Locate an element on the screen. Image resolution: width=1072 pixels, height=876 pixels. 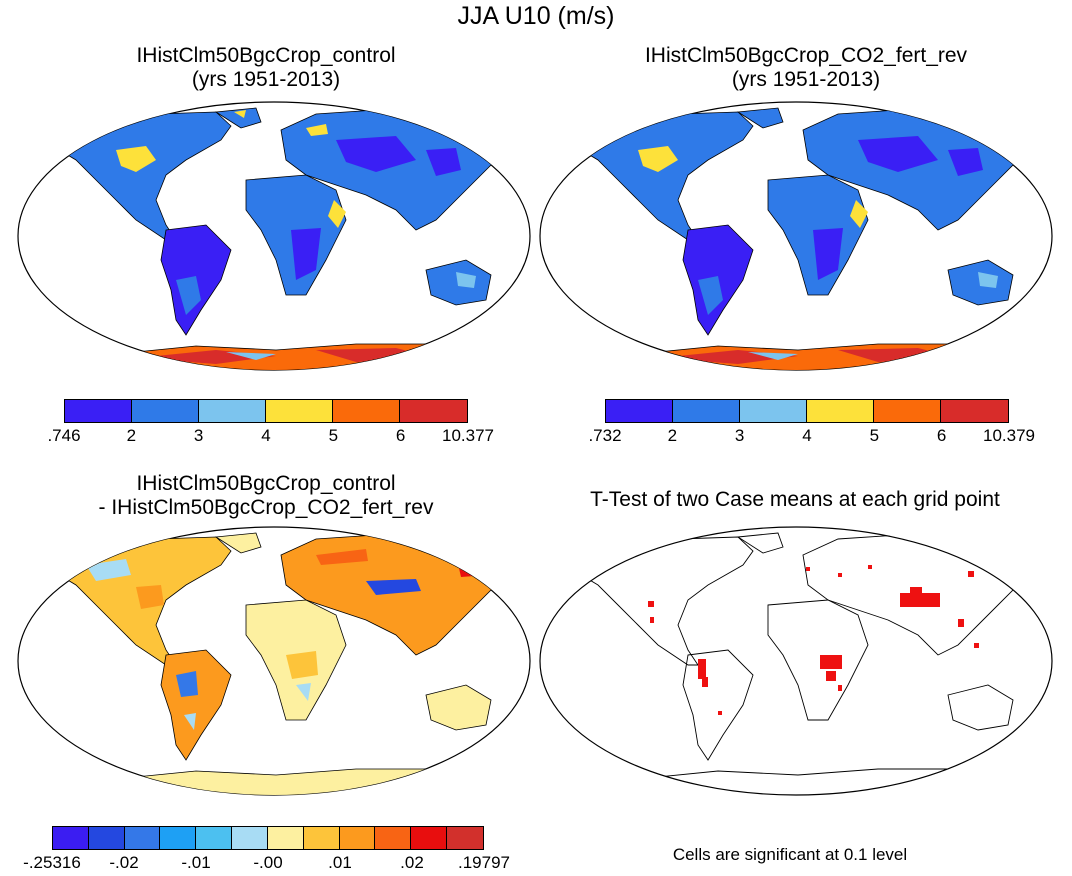
panel1-title-line2: (yrs 1951-2013) is located at coordinates (266, 79).